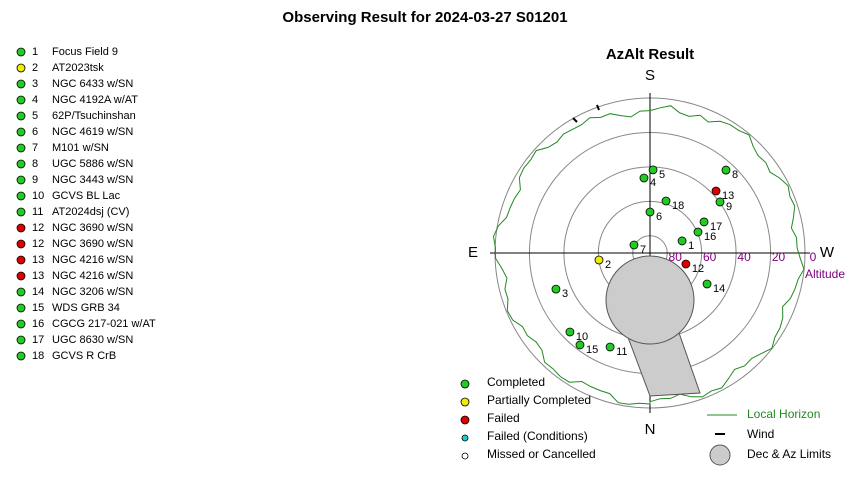  Describe the element at coordinates (38, 196) in the screenshot. I see `target-id: 10` at that location.